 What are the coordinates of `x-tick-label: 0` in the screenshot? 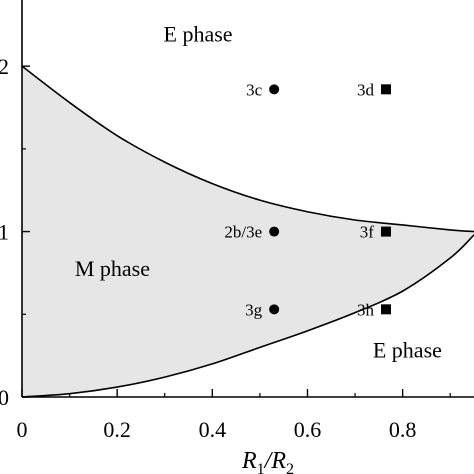 It's located at (22, 429).